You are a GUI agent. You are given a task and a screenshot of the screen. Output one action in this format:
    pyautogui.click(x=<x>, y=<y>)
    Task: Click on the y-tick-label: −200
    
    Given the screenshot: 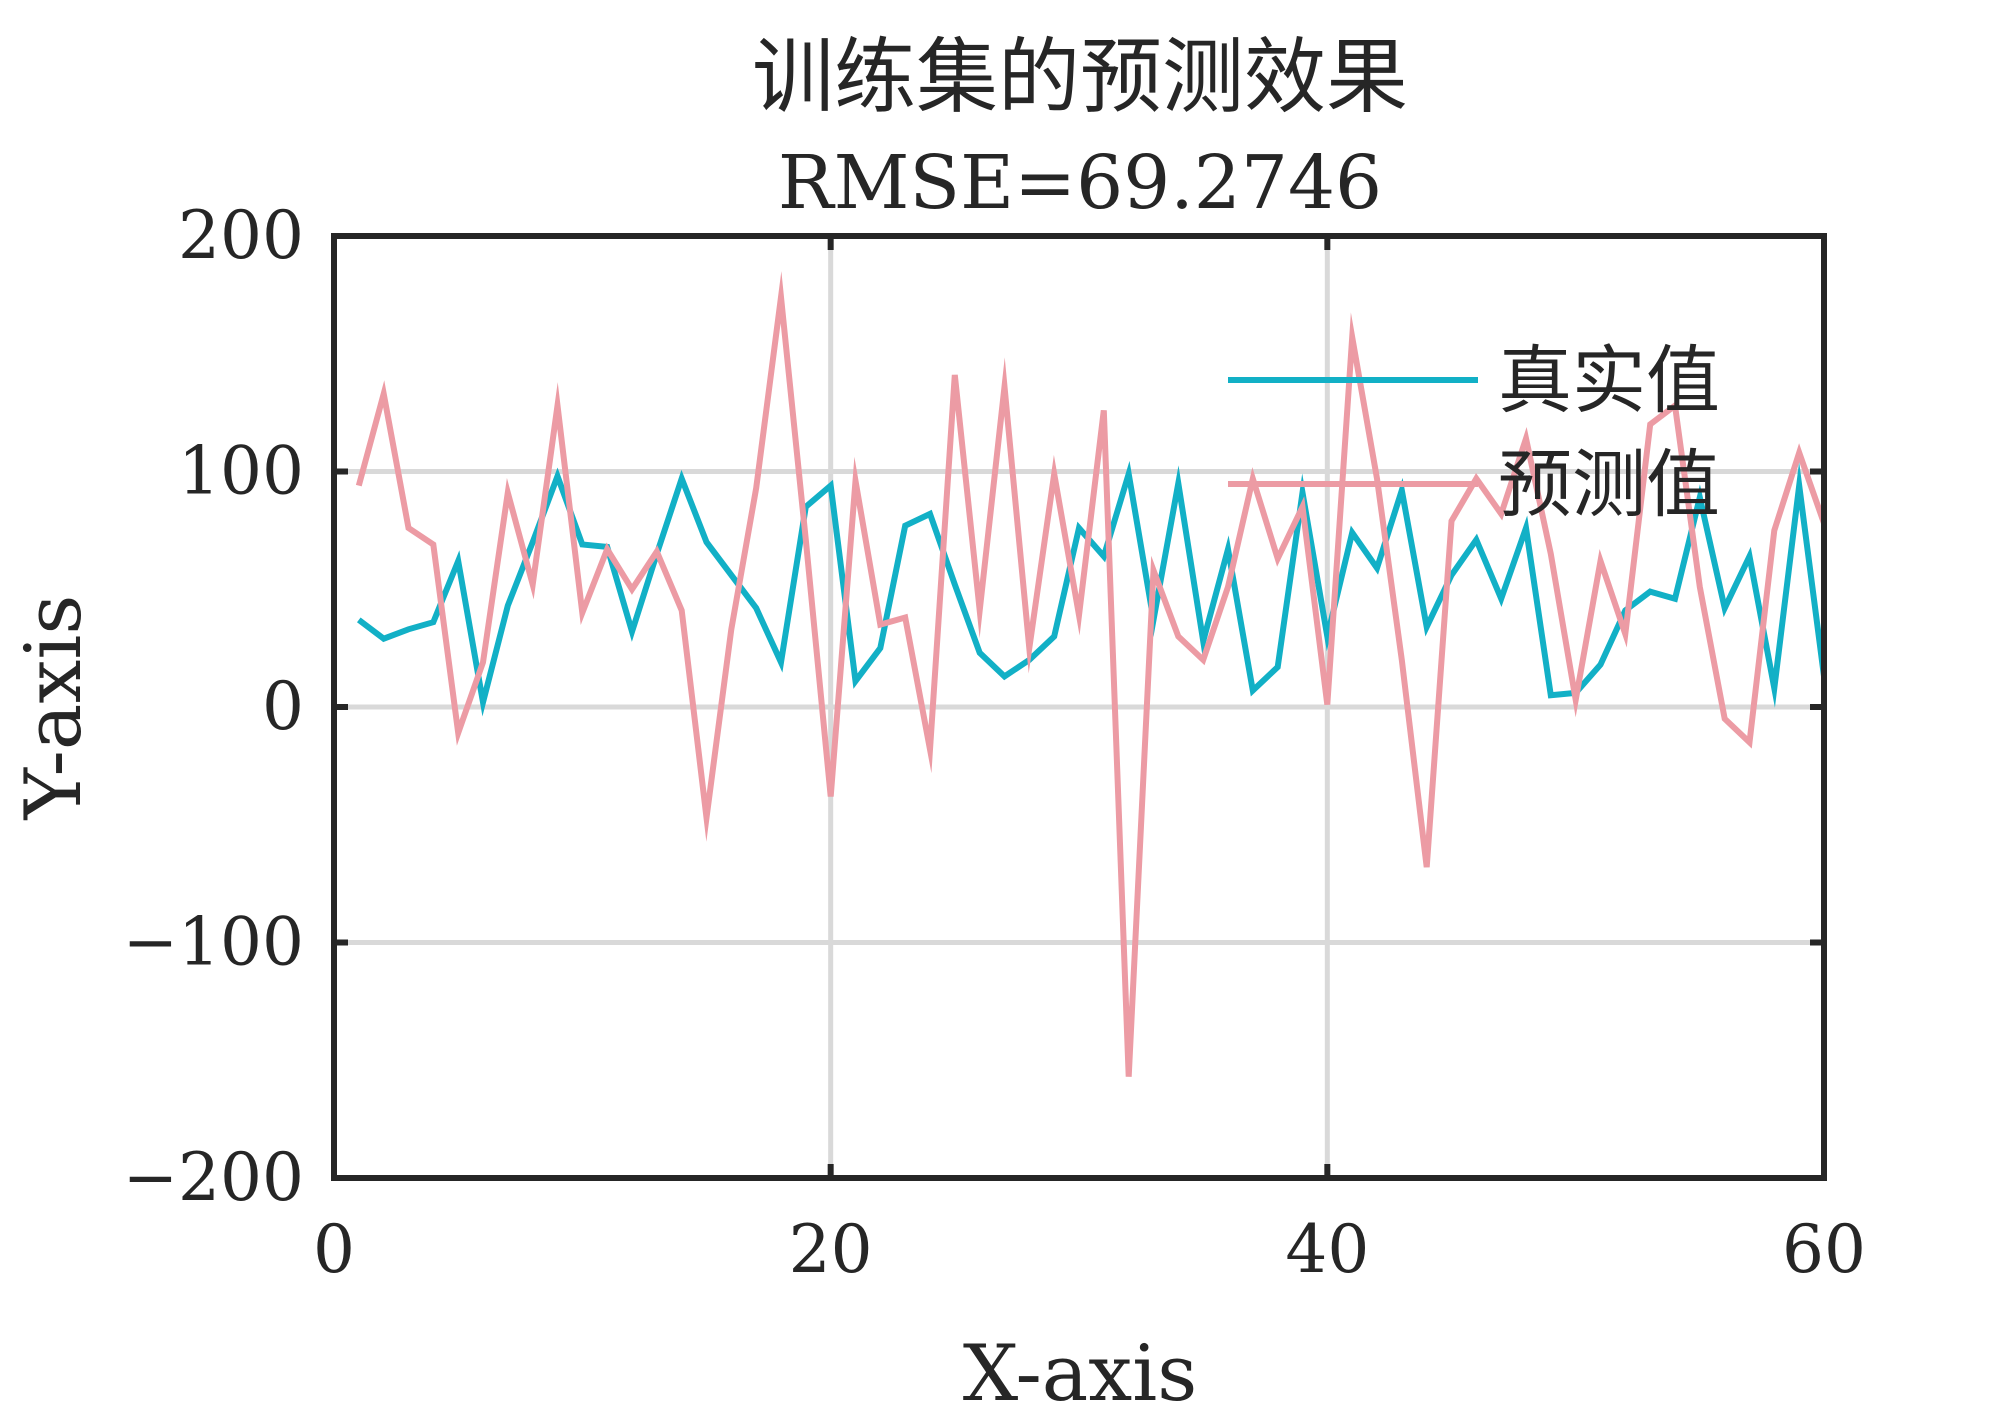 What is the action you would take?
    pyautogui.click(x=213, y=1177)
    